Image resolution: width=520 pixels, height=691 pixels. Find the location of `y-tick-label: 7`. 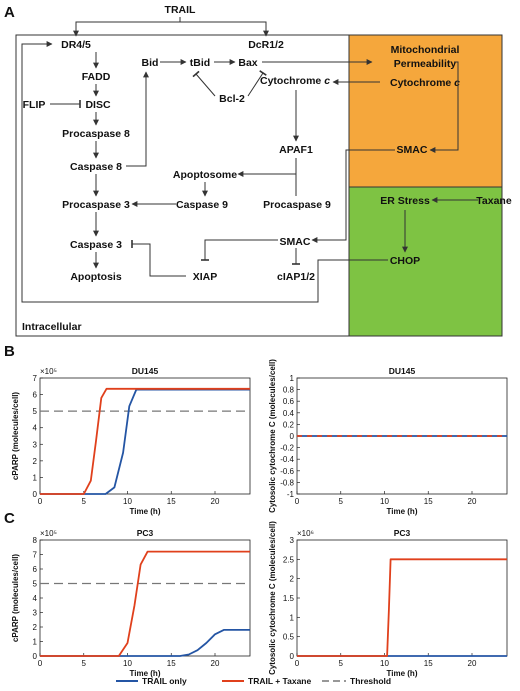

y-tick-label: 7 is located at coordinates (35, 555).